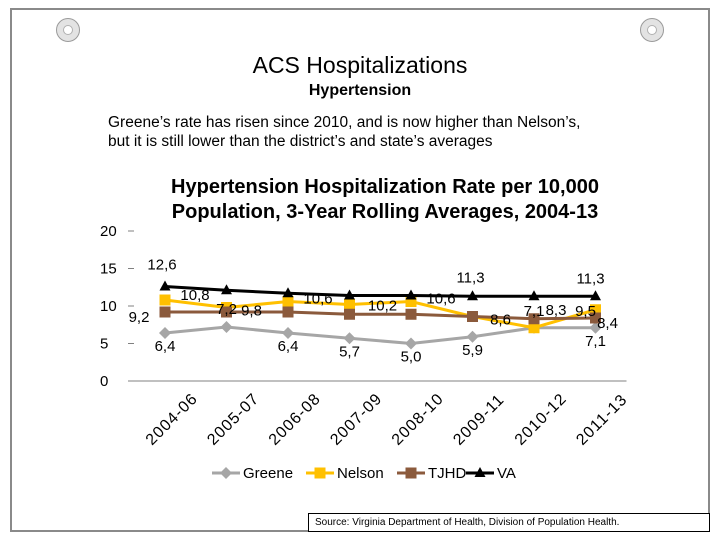  What do you see at coordinates (382, 306) in the screenshot?
I see `data-label: 10,2` at bounding box center [382, 306].